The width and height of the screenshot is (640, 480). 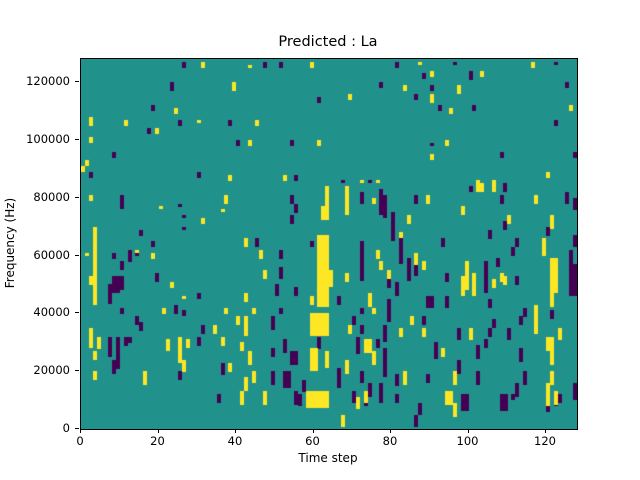 What do you see at coordinates (48, 138) in the screenshot?
I see `y-tick-label: 100000` at bounding box center [48, 138].